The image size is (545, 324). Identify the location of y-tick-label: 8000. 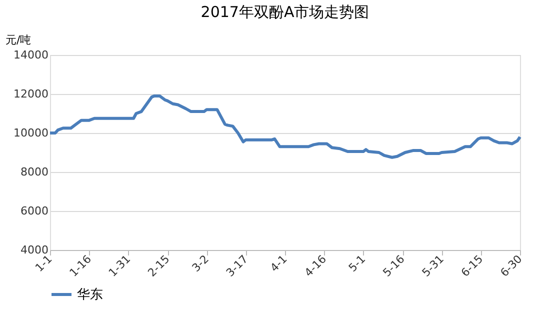
(34, 172).